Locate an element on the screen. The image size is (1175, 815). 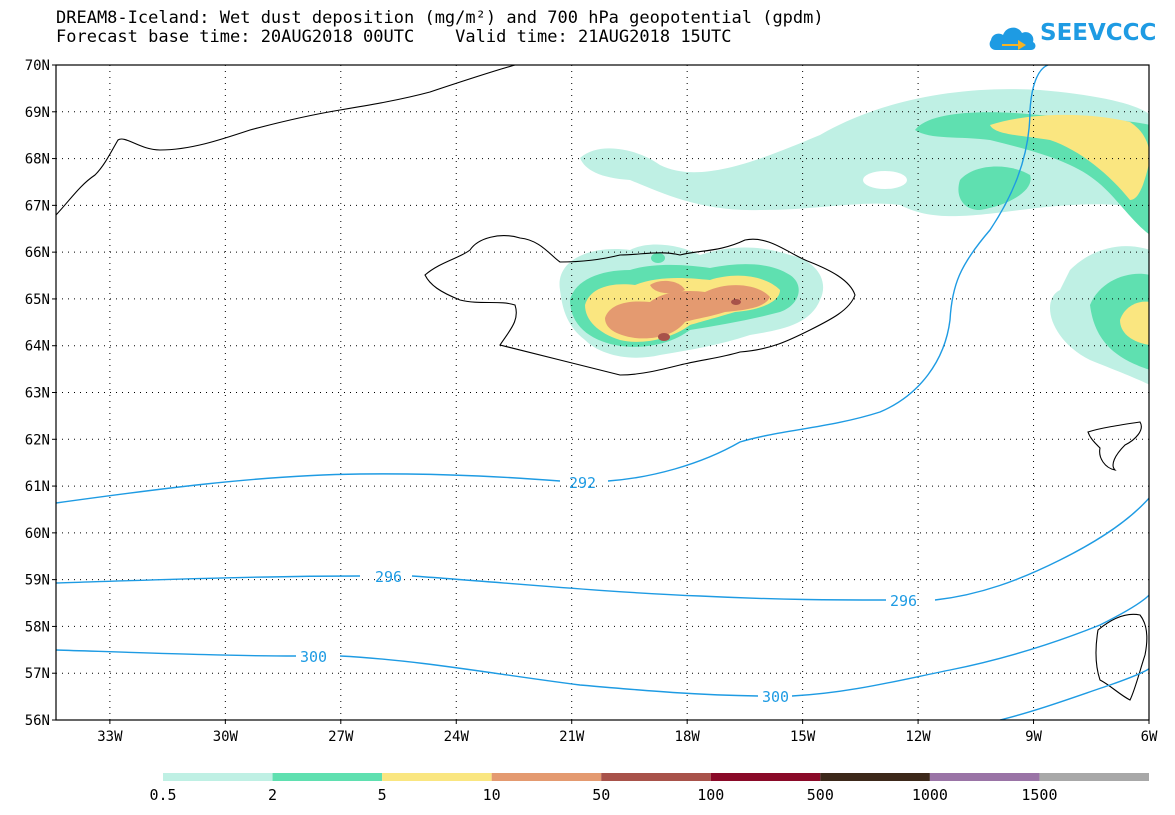
scotland-coast is located at coordinates (1121, 657).